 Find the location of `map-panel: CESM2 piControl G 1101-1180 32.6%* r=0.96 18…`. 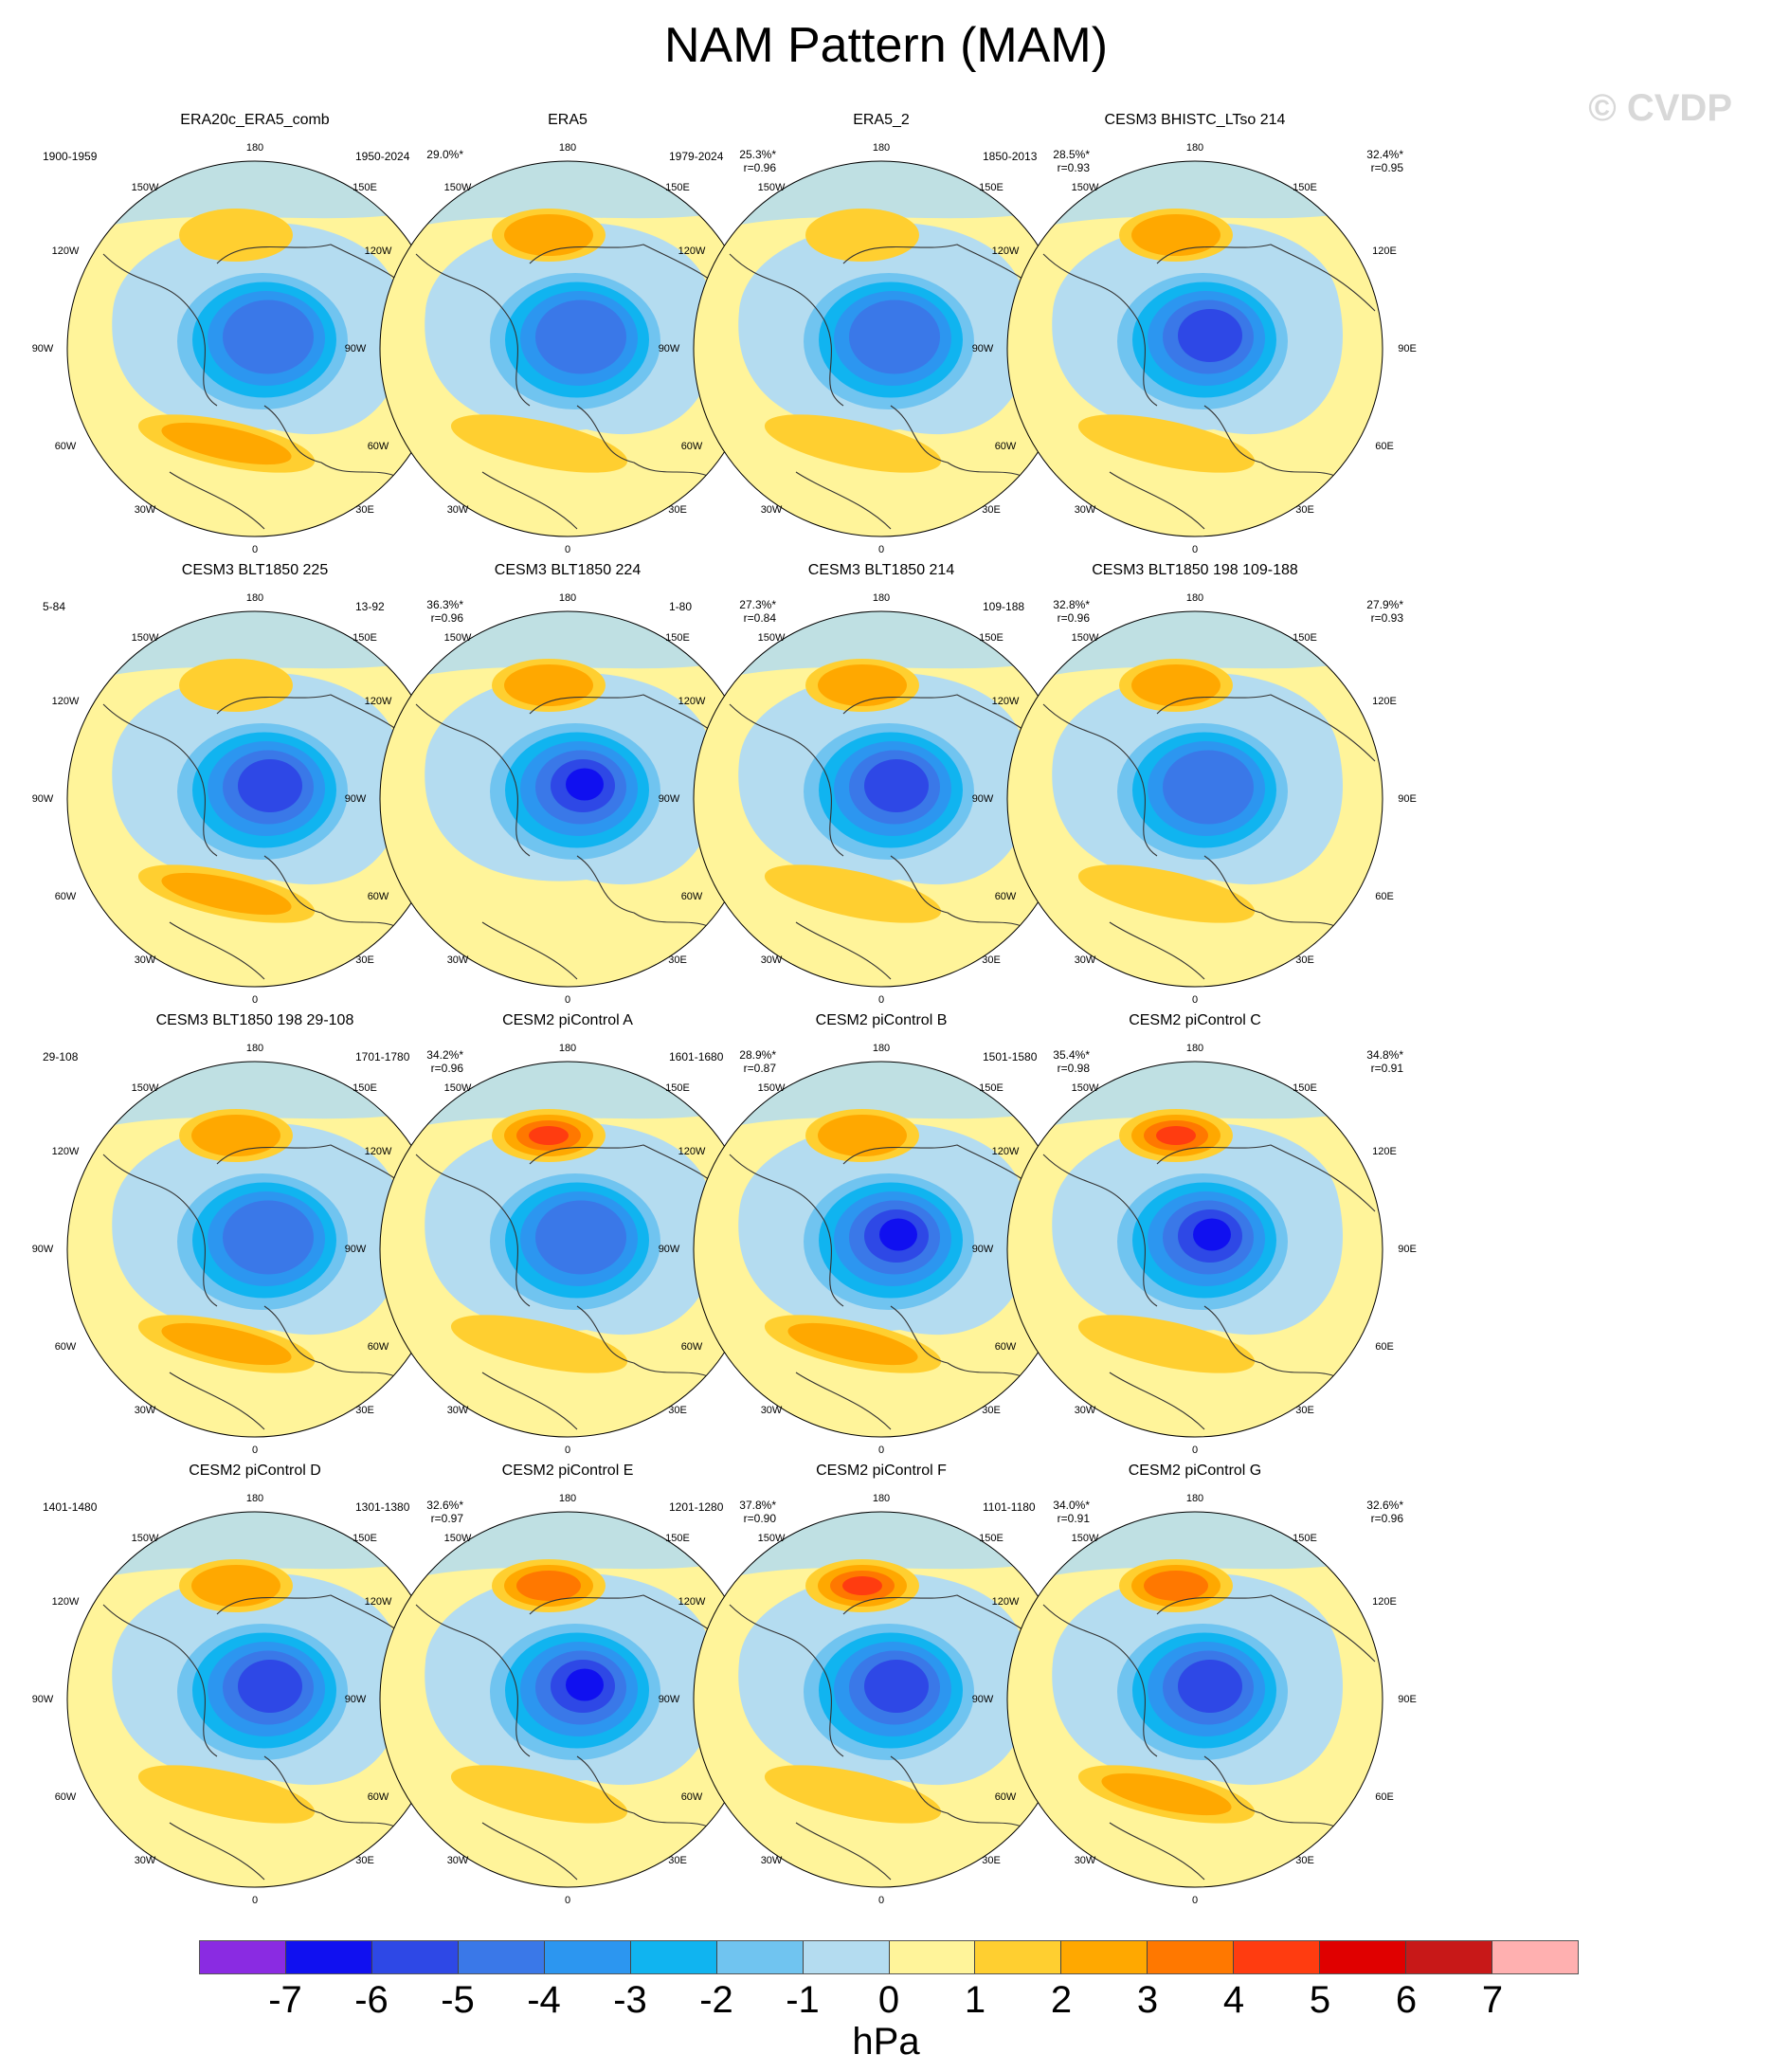

map-panel: CESM2 piControl G 1101-1180 32.6%* r=0.96 18… is located at coordinates (1194, 1685).